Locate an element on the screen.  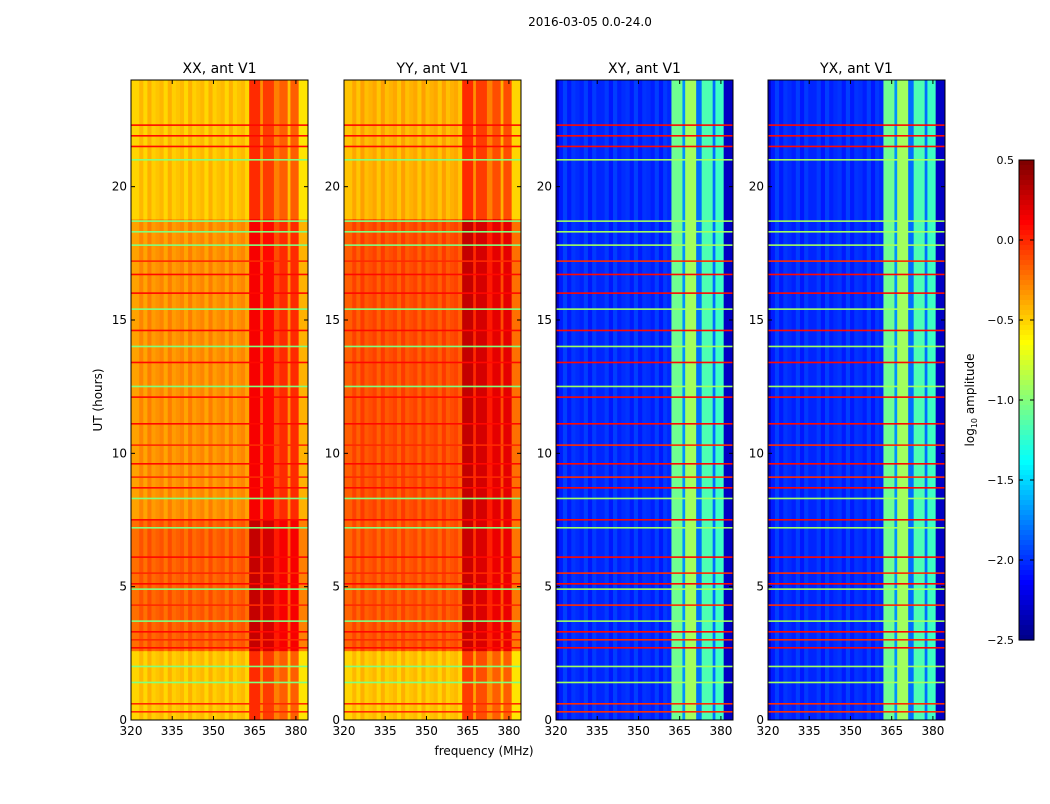
y-tick-label: 20 is located at coordinates (756, 187).